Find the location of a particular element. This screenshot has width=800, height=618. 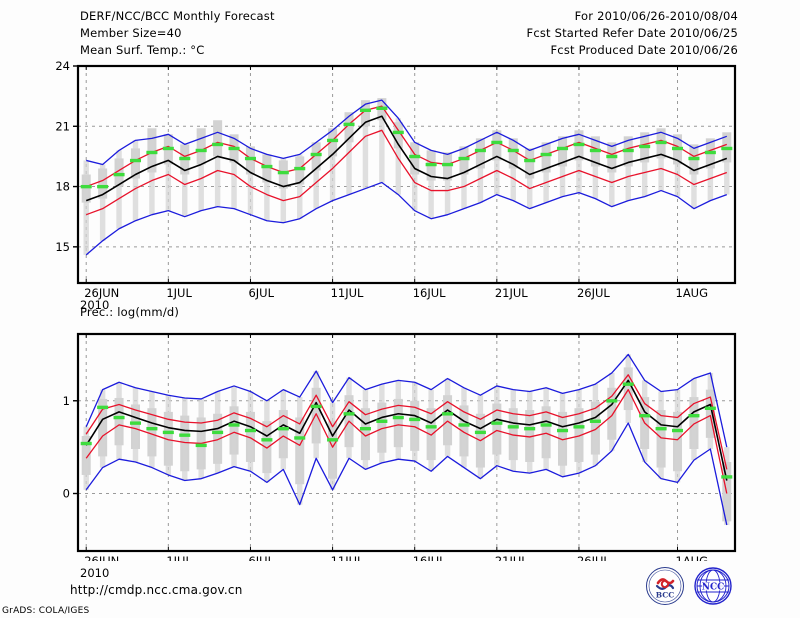

forecast-title: DERF/NCC/BCC Monthly Forecast is located at coordinates (177, 16).